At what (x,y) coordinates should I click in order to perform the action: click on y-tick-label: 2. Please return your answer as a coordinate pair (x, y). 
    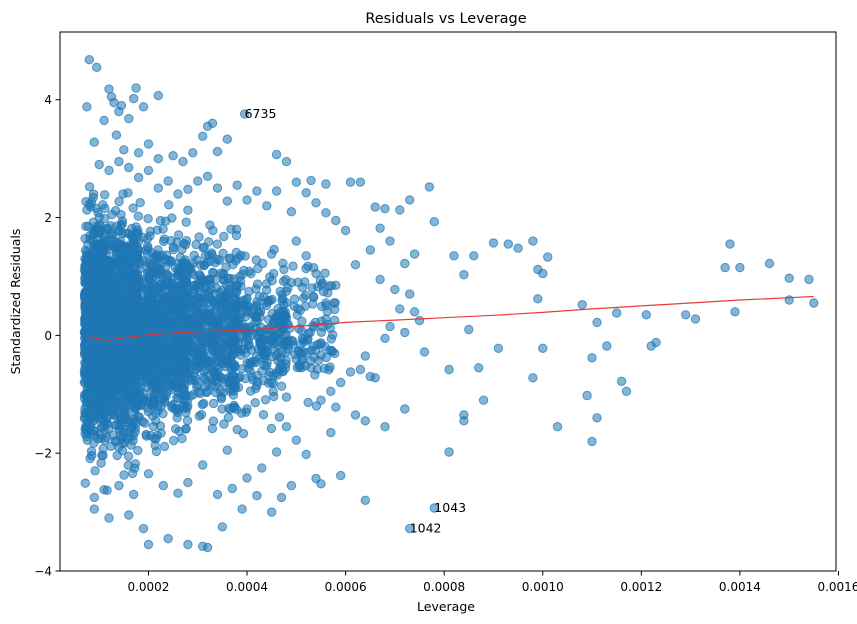
    Looking at the image, I should click on (48, 218).